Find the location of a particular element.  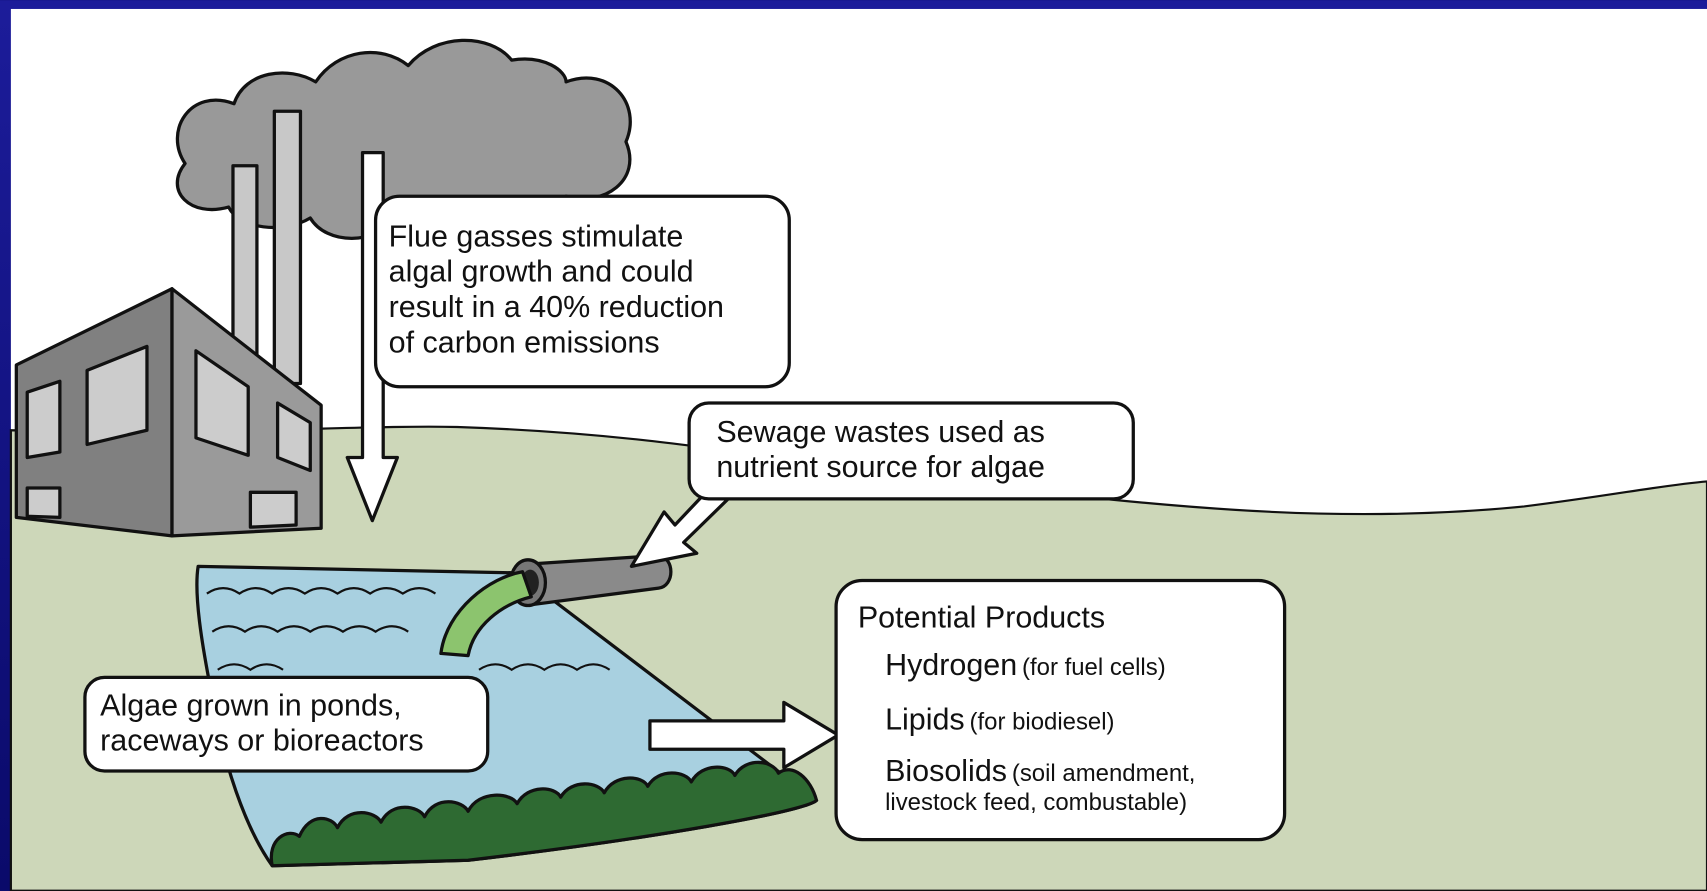

product-name: Hydrogen is located at coordinates (951, 665).